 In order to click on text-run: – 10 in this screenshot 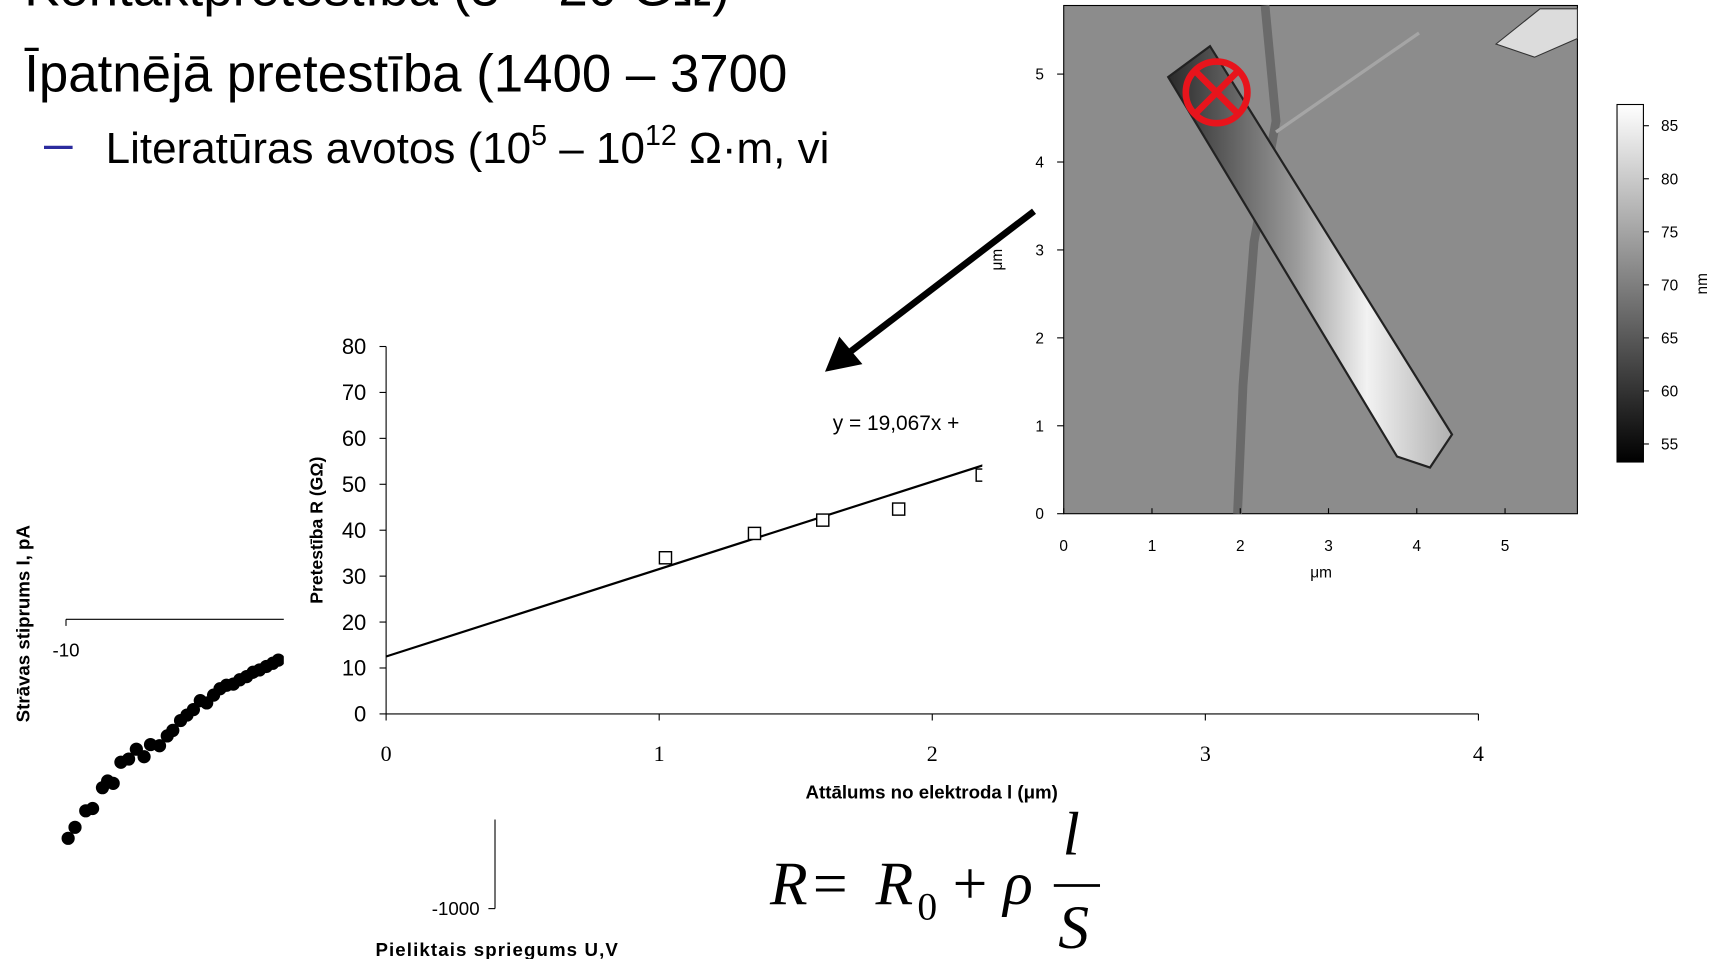, I will do `click(596, 148)`.